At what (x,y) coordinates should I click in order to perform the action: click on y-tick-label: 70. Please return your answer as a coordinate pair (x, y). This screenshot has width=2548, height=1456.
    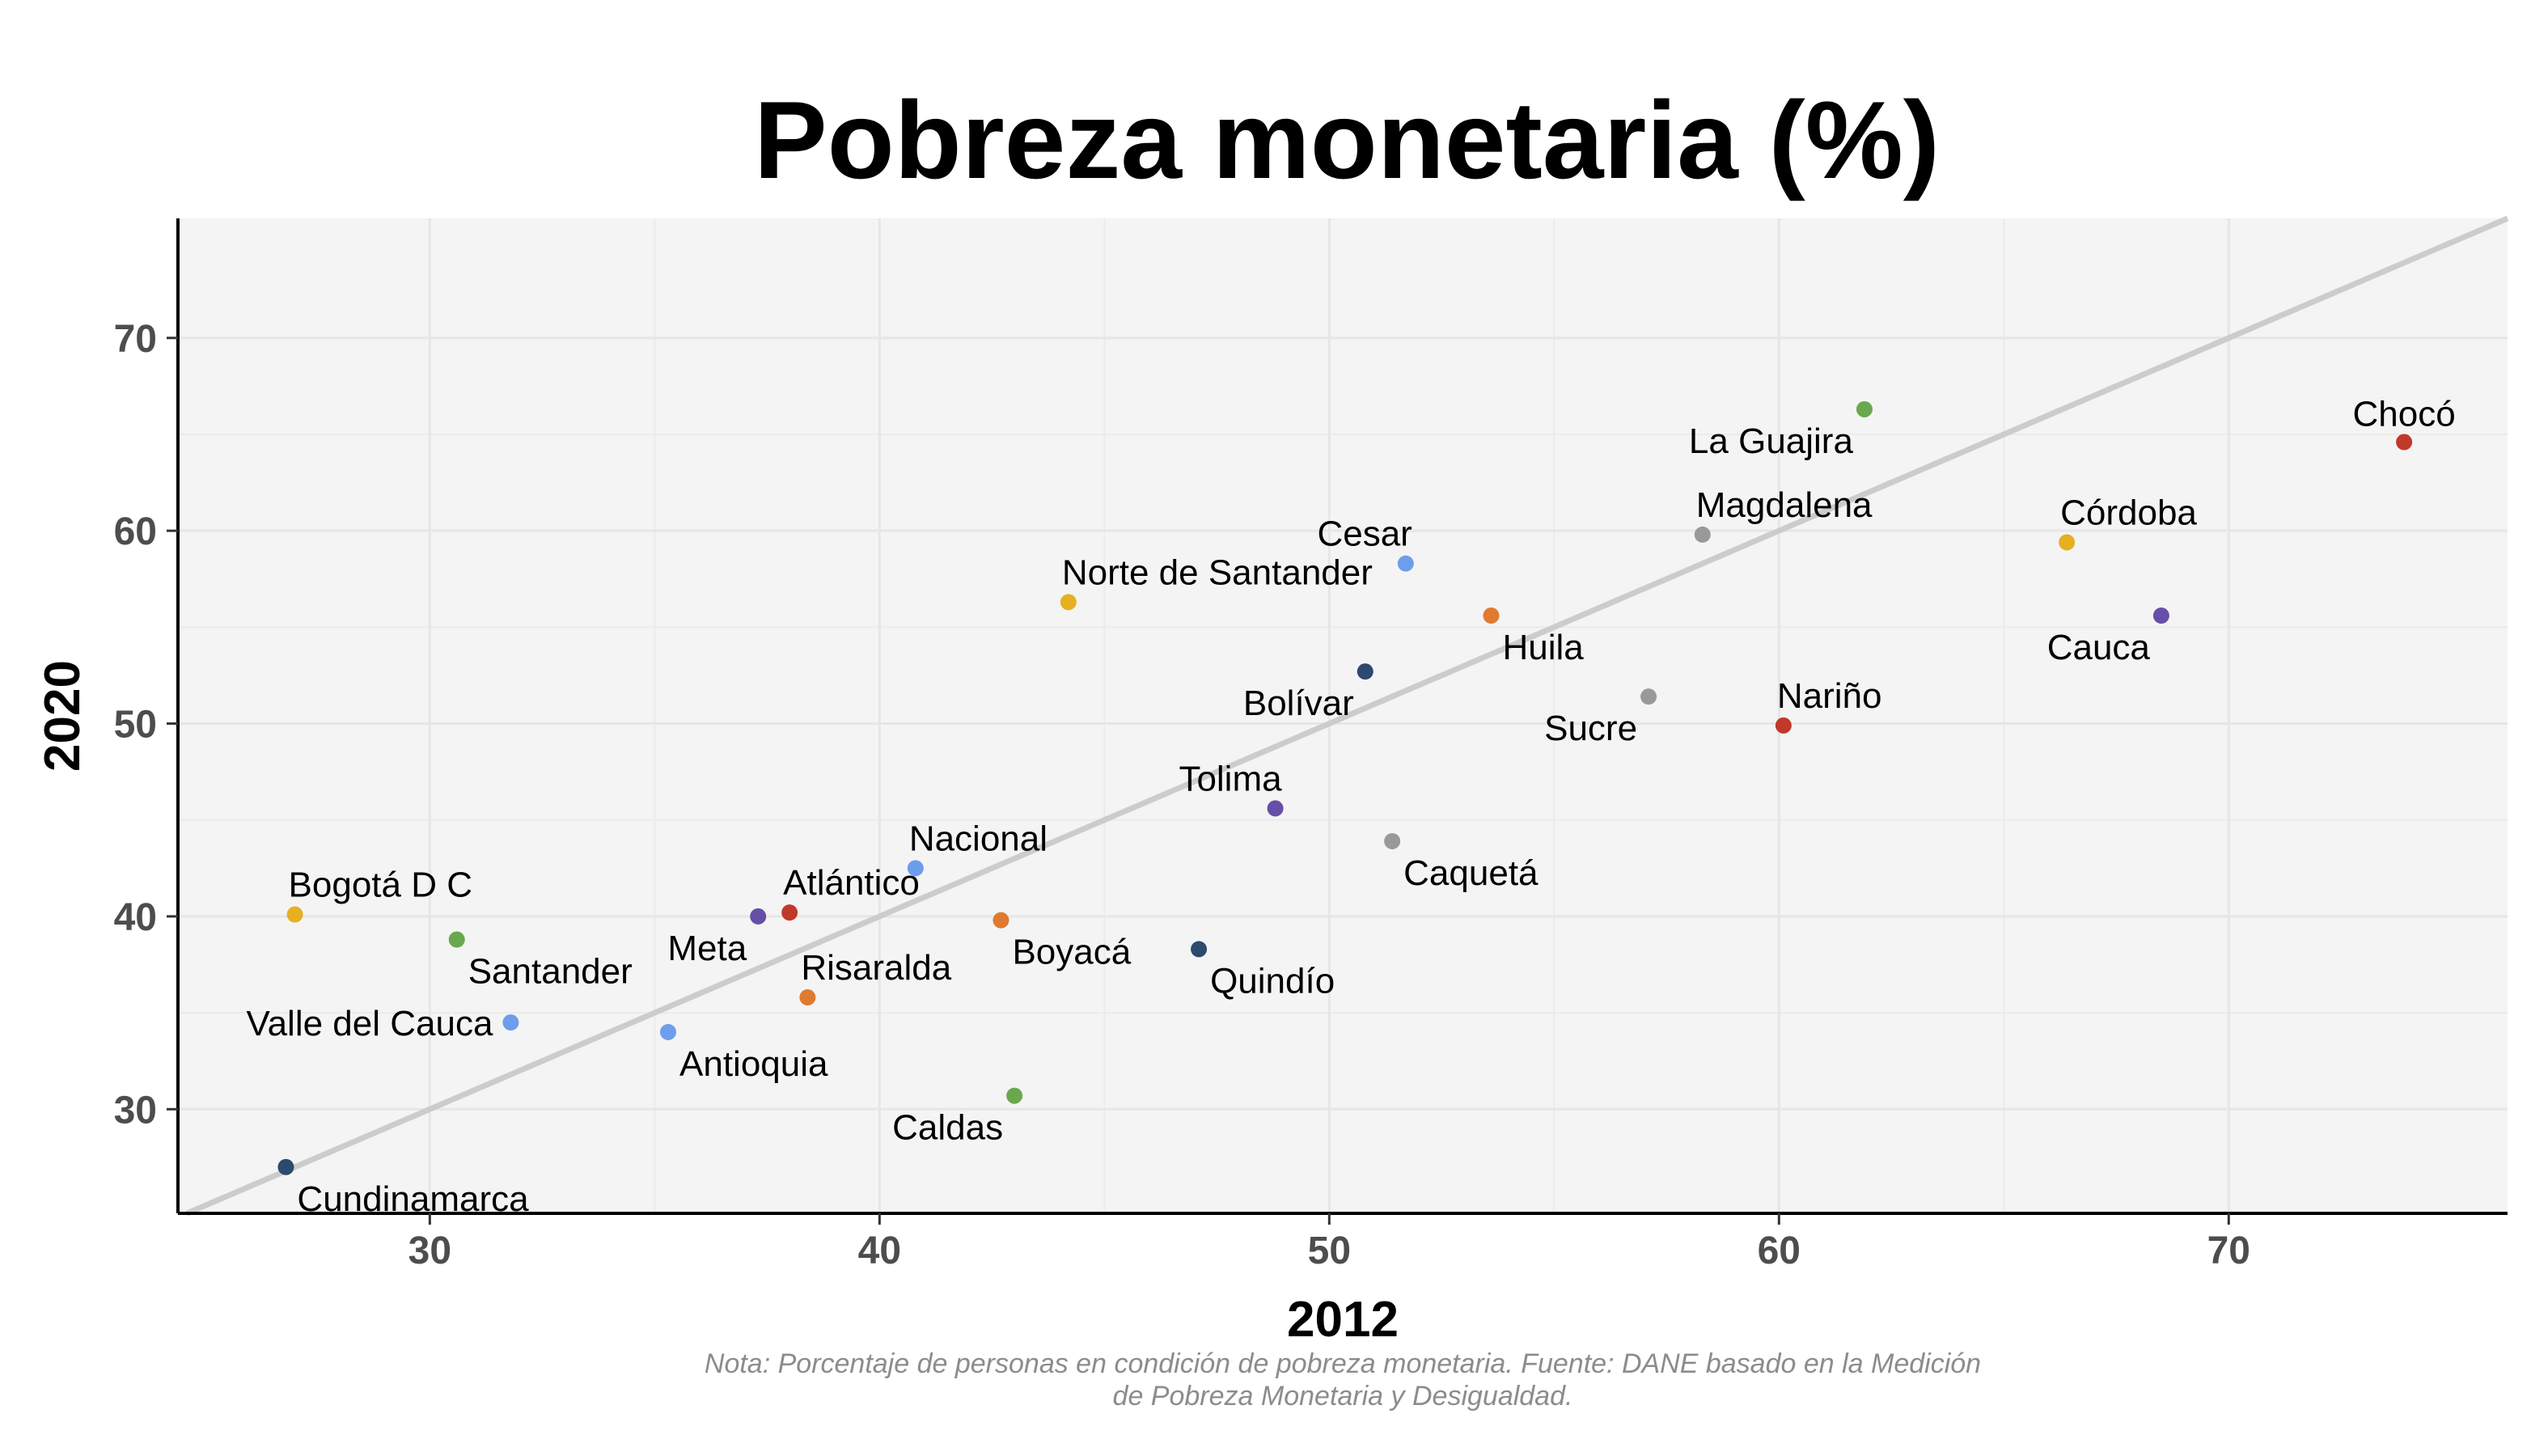
    Looking at the image, I should click on (135, 339).